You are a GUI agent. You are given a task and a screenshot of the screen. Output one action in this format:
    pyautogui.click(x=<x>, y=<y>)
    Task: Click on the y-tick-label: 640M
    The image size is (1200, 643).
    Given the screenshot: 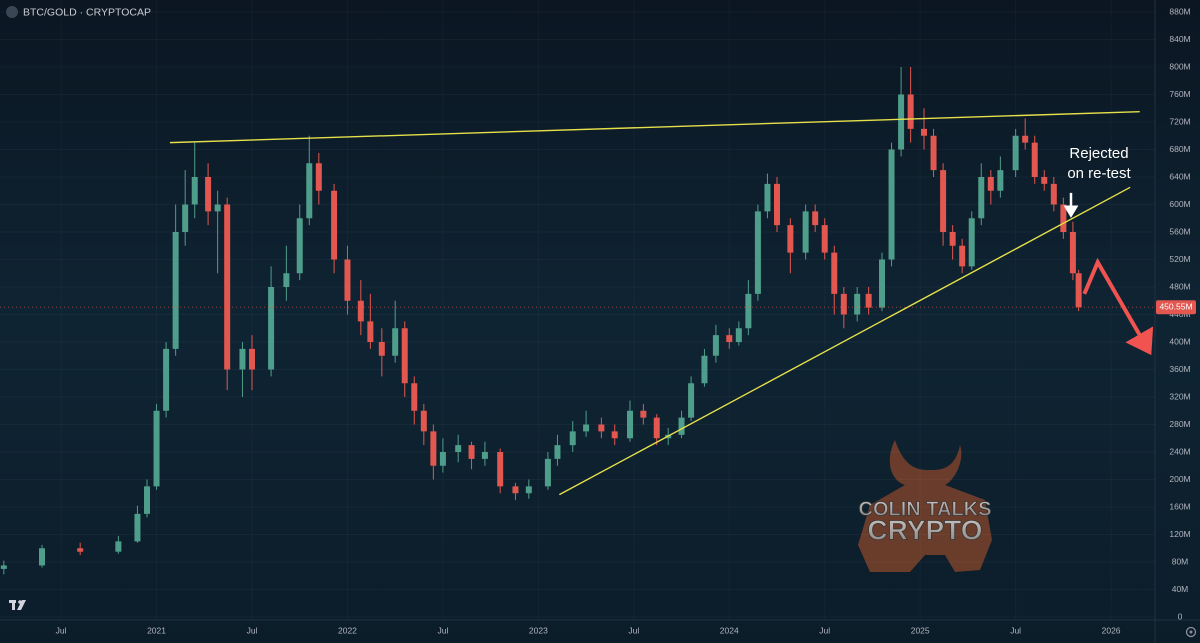 What is the action you would take?
    pyautogui.click(x=1179, y=176)
    